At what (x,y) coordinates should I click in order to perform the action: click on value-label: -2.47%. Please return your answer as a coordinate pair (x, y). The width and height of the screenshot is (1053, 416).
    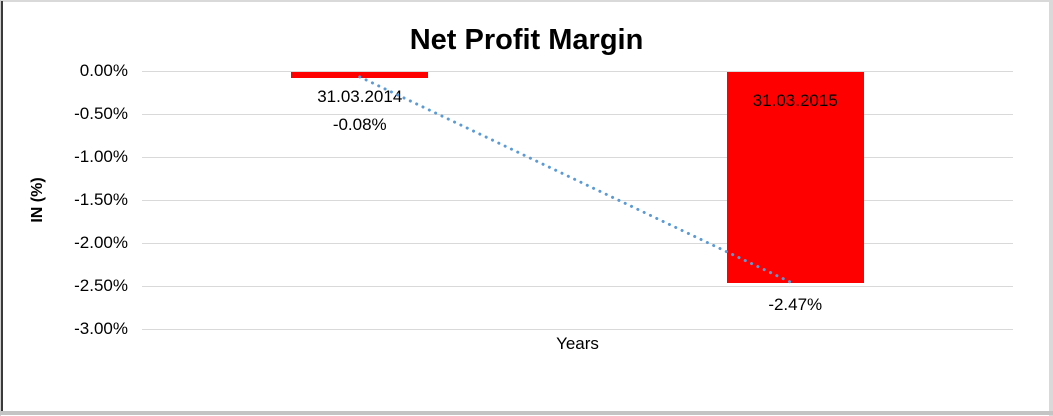
    Looking at the image, I should click on (795, 305).